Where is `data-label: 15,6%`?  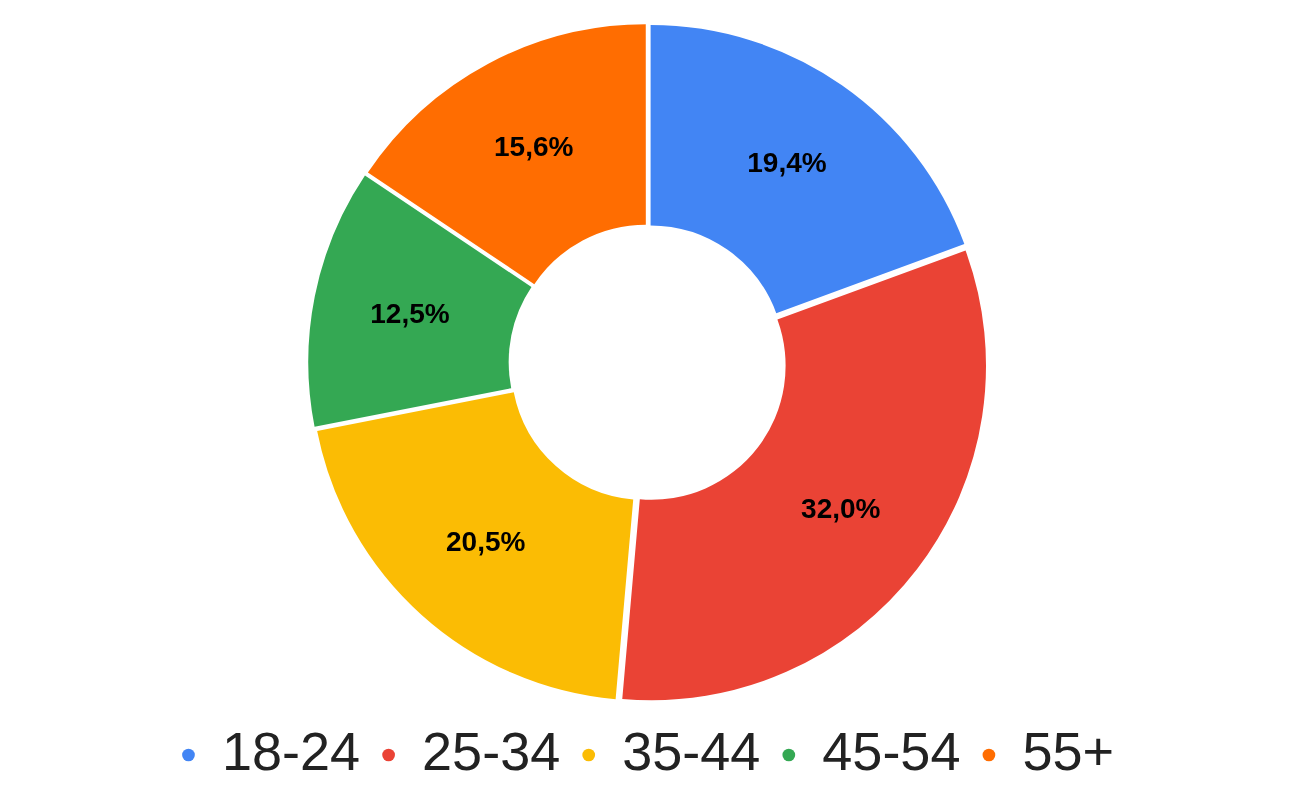
data-label: 15,6% is located at coordinates (534, 147).